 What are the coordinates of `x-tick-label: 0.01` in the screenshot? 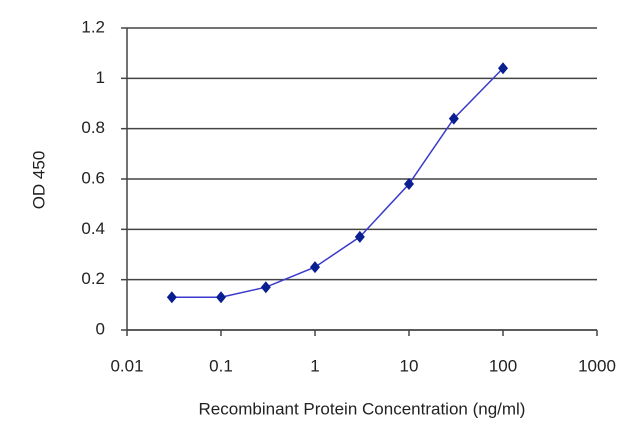 It's located at (126, 365).